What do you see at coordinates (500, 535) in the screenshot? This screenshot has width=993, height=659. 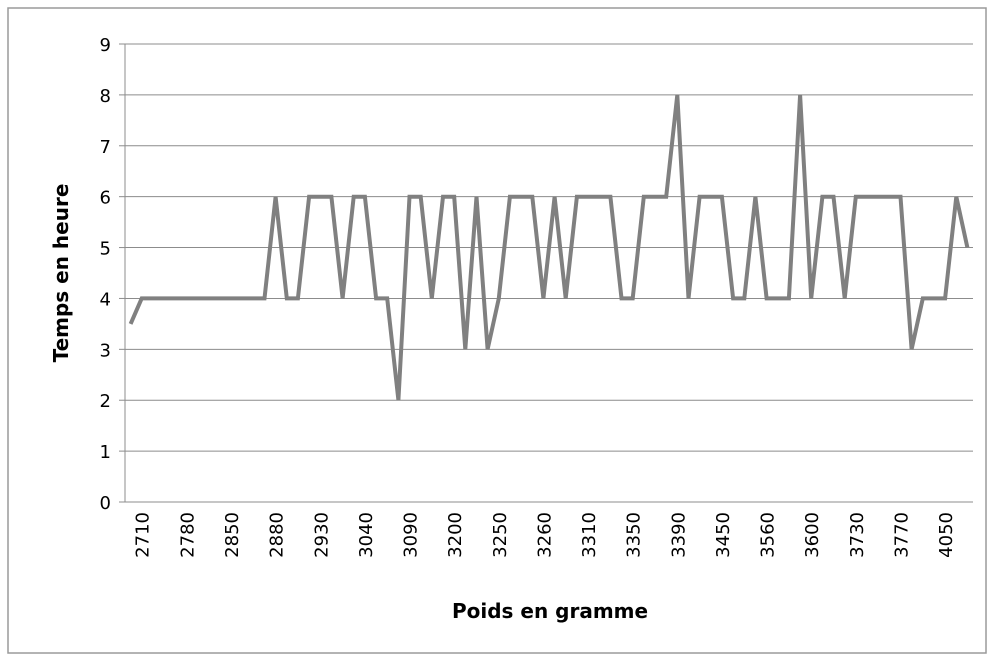 I see `x-tick-label: 3250` at bounding box center [500, 535].